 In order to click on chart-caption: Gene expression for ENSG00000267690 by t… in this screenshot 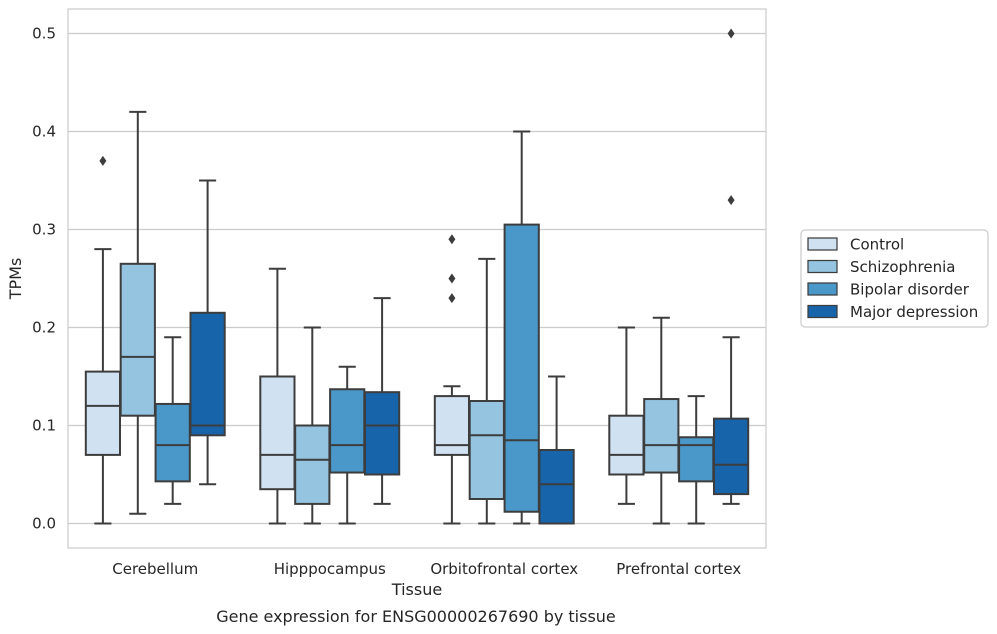, I will do `click(416, 616)`.